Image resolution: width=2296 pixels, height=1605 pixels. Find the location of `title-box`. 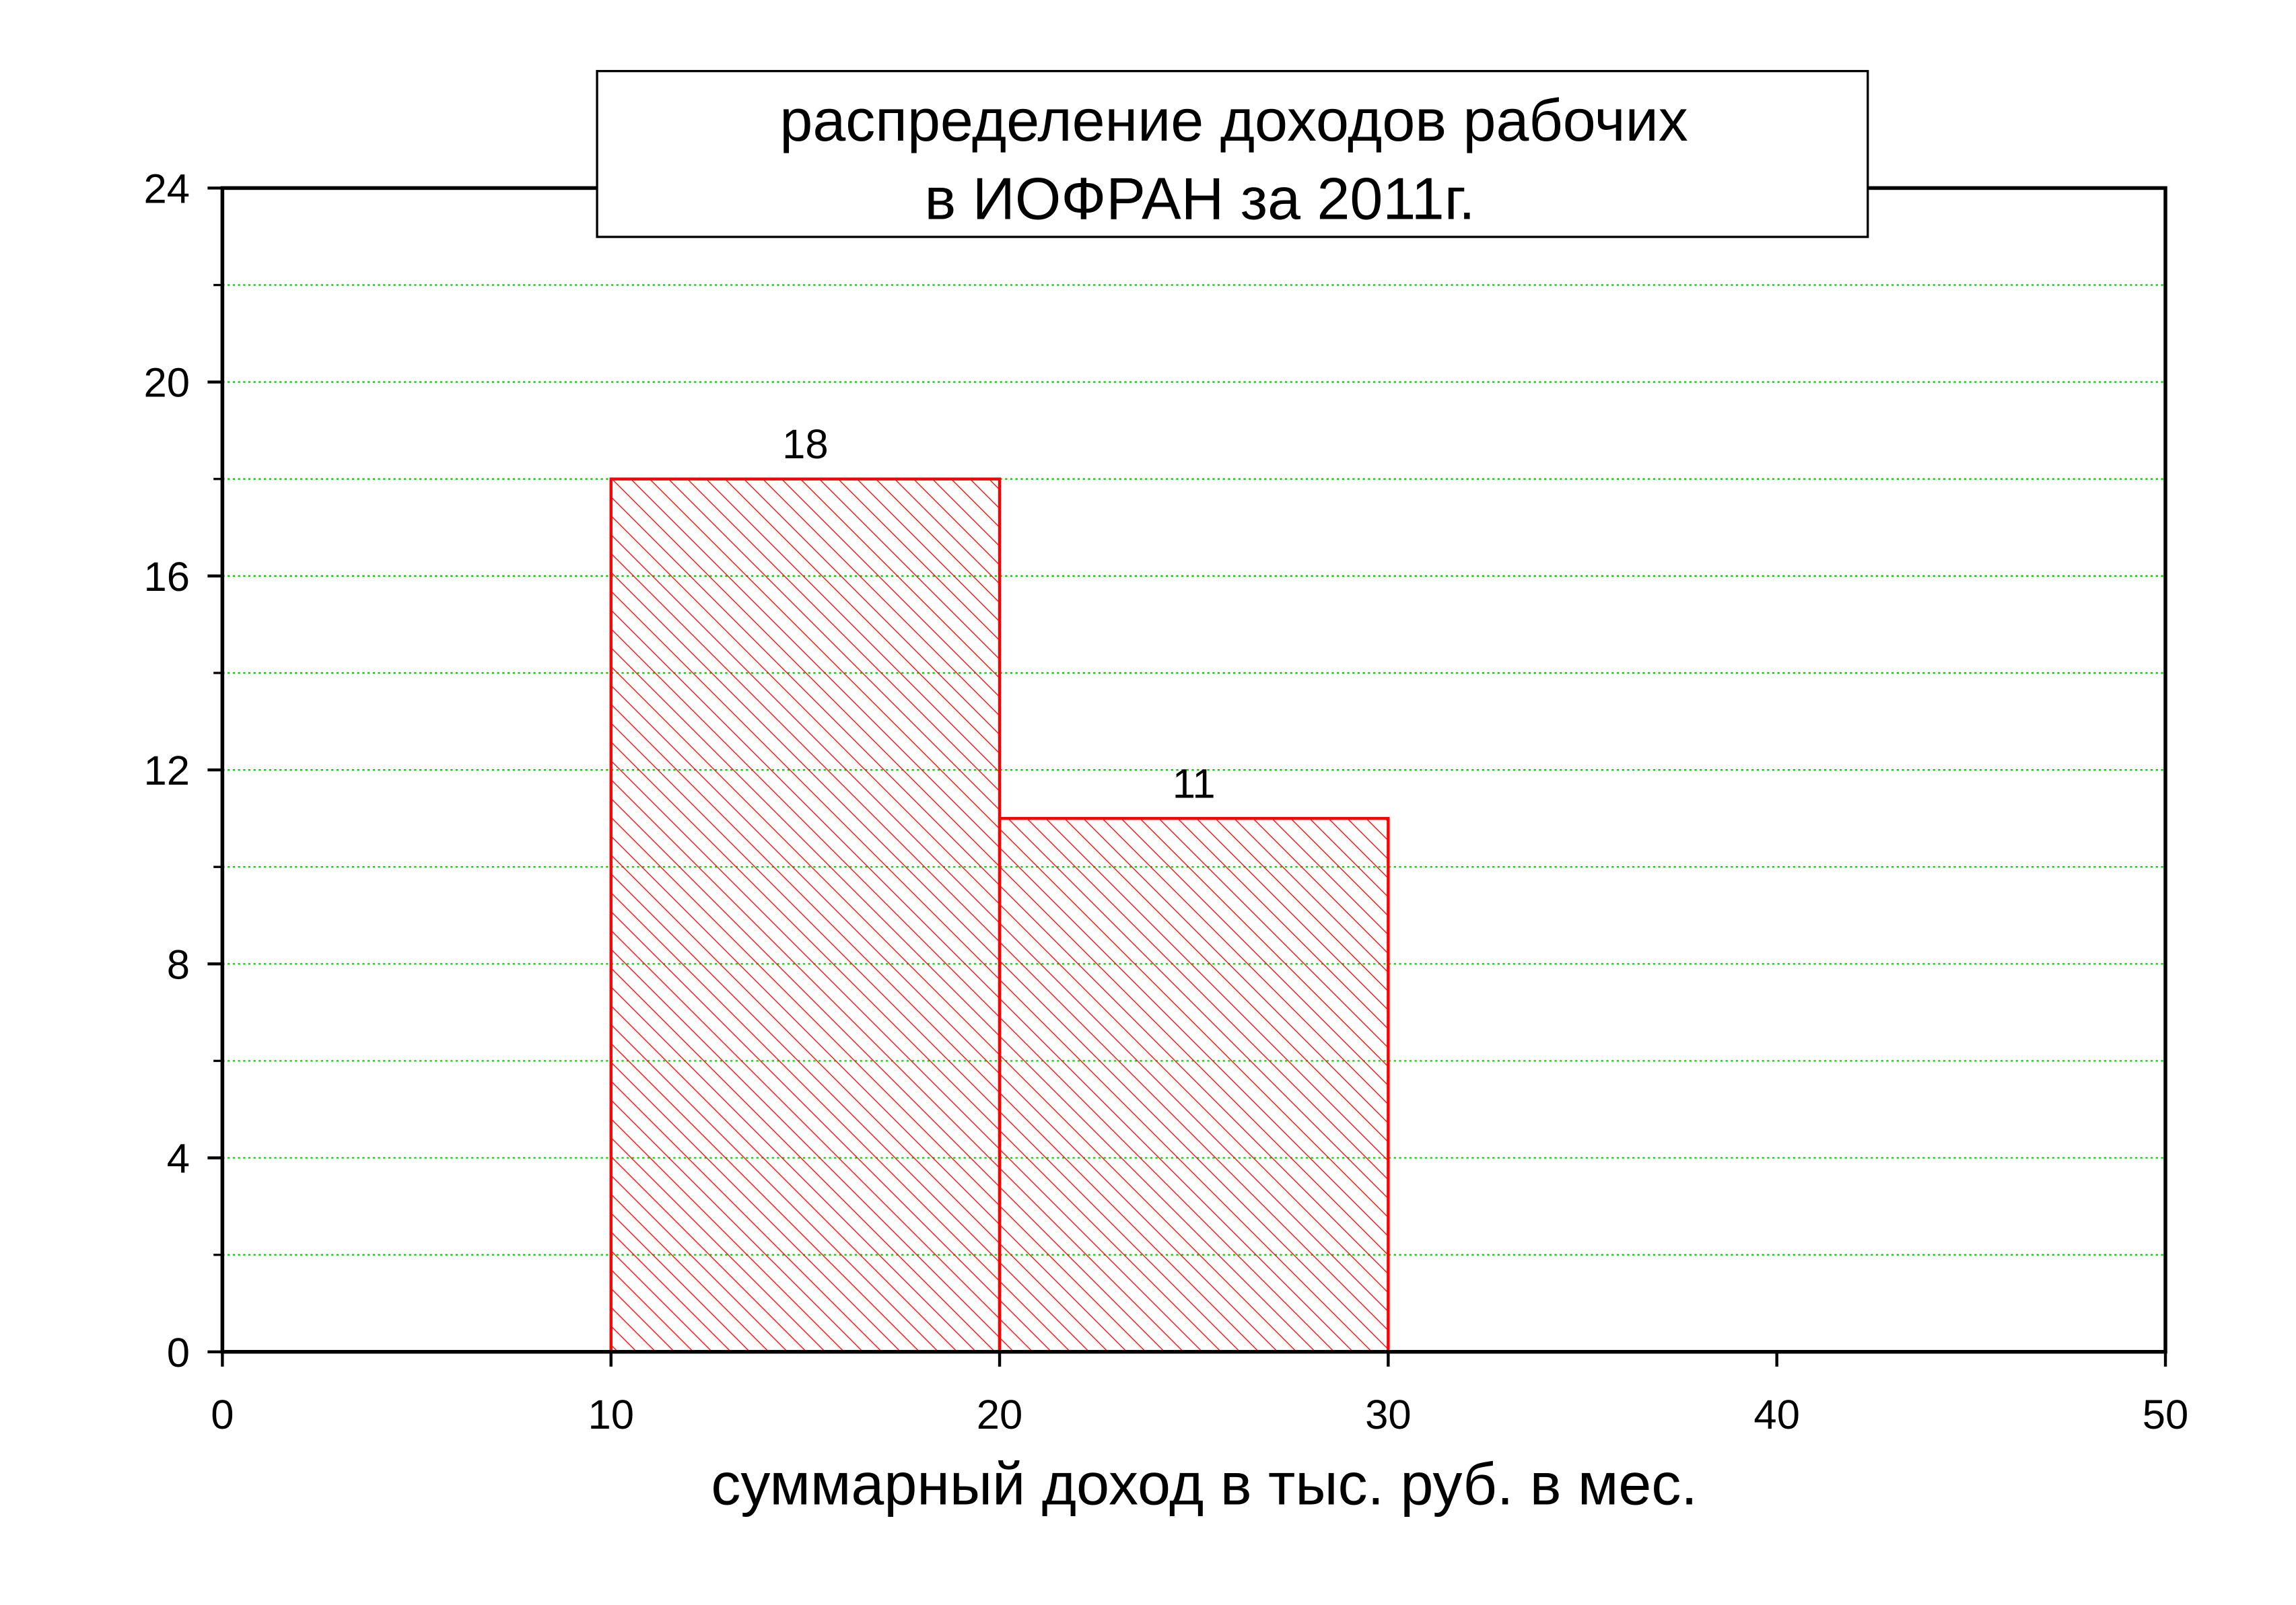

title-box is located at coordinates (1232, 153).